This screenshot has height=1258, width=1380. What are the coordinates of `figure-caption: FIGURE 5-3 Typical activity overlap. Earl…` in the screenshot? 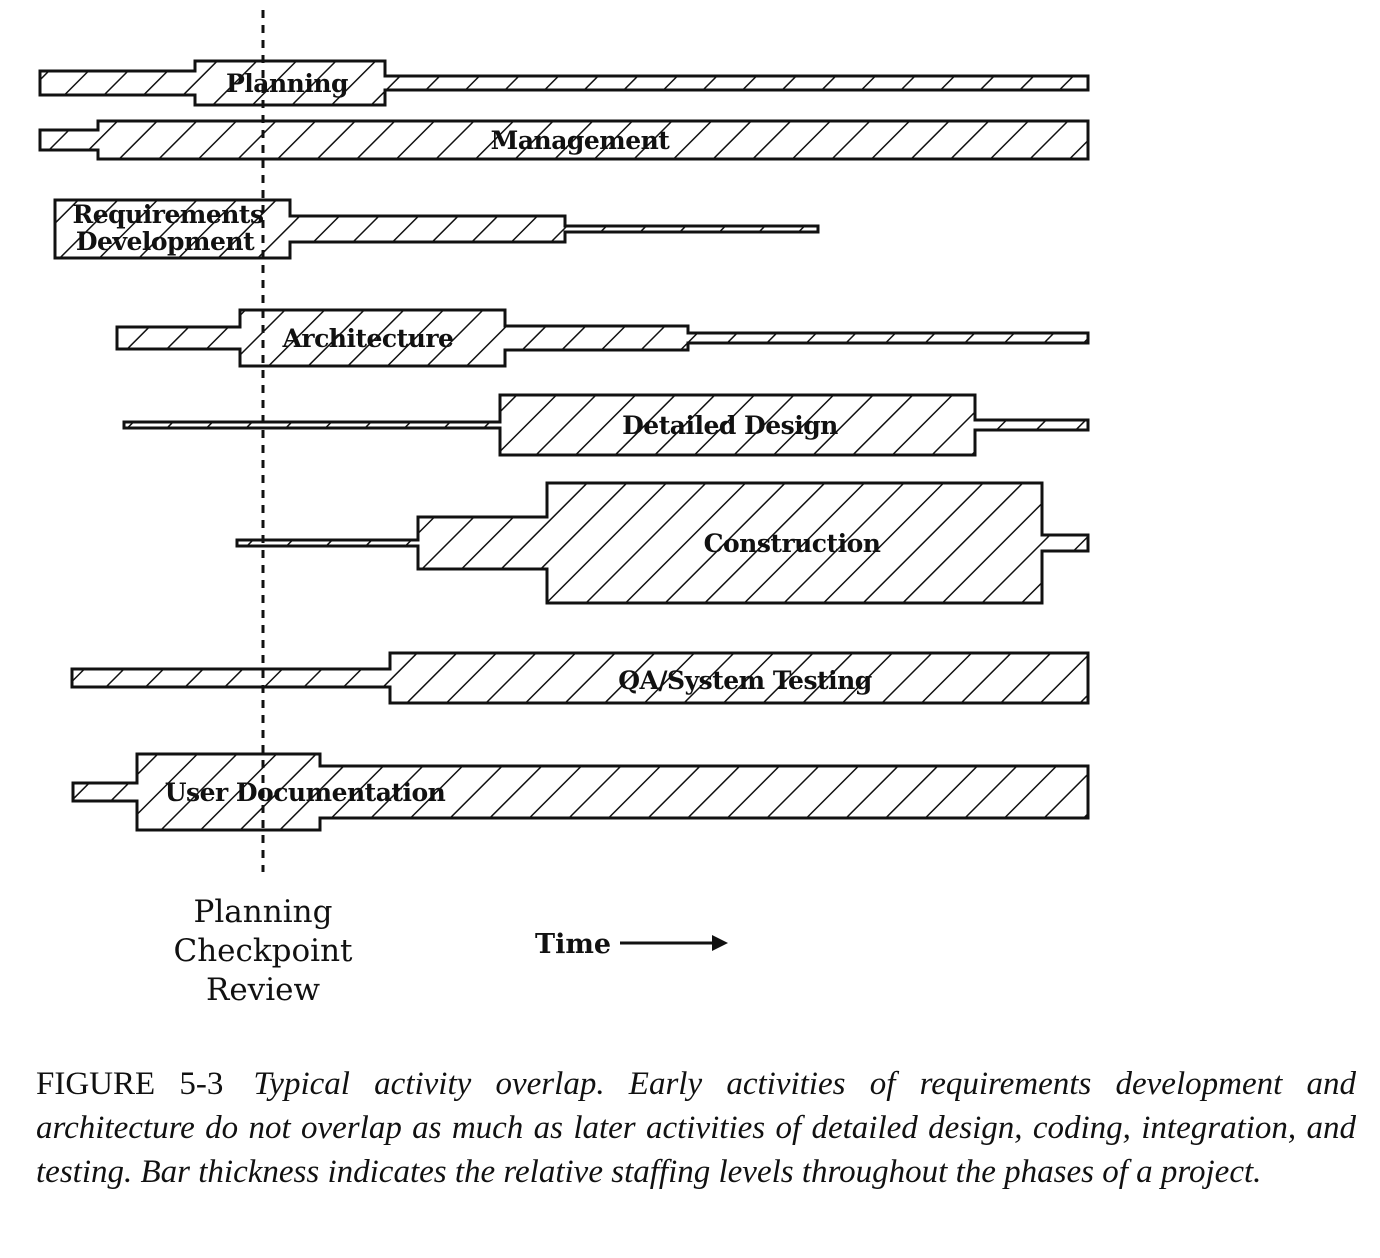 It's located at (696, 1128).